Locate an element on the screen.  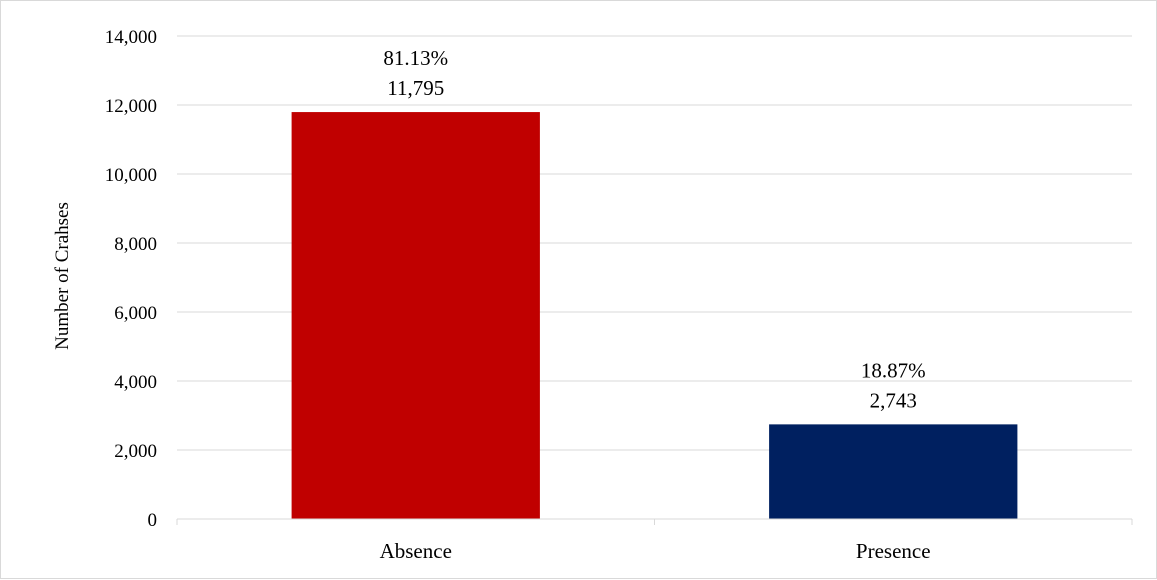
y-axis-title: Number of Crahses is located at coordinates (62, 276).